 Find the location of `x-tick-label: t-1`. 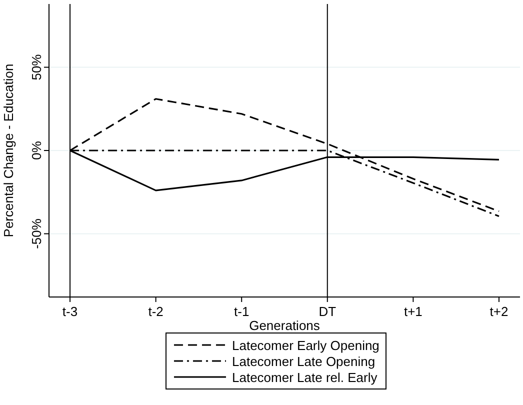

x-tick-label: t-1 is located at coordinates (242, 311).